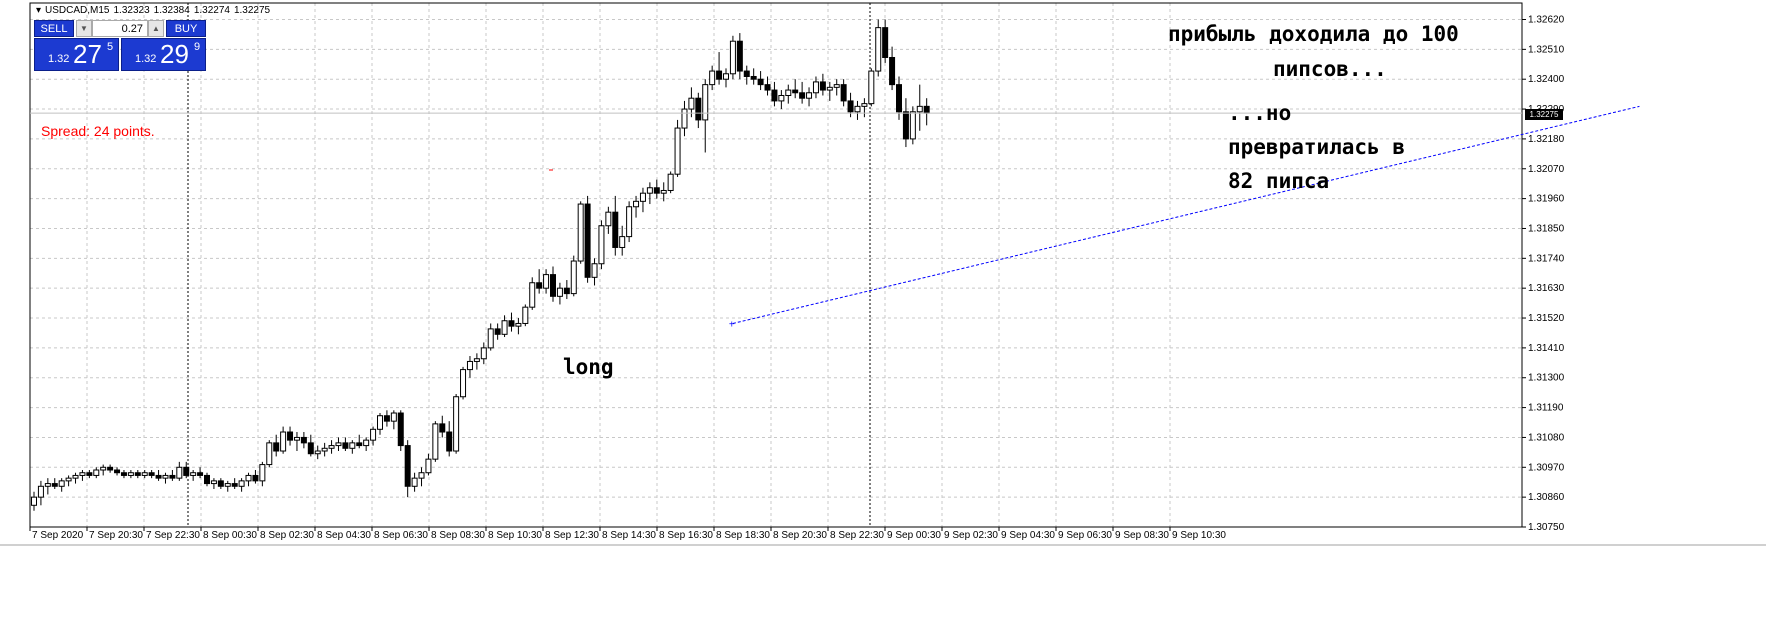  What do you see at coordinates (1085, 535) in the screenshot?
I see `x-tick-label: 9 Sep 06:30` at bounding box center [1085, 535].